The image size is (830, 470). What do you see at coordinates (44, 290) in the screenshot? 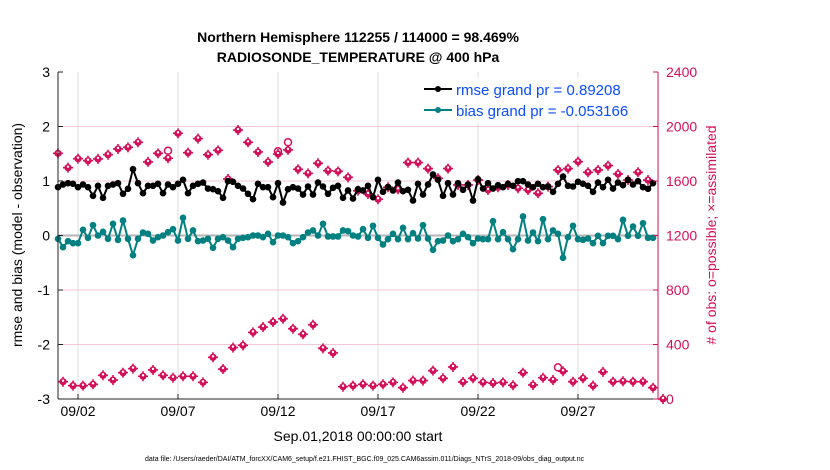
I see `y-tick-label-left: -1` at bounding box center [44, 290].